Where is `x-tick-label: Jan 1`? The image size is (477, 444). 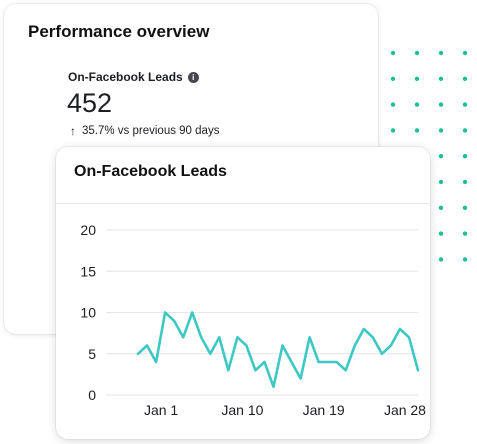 x-tick-label: Jan 1 is located at coordinates (161, 410).